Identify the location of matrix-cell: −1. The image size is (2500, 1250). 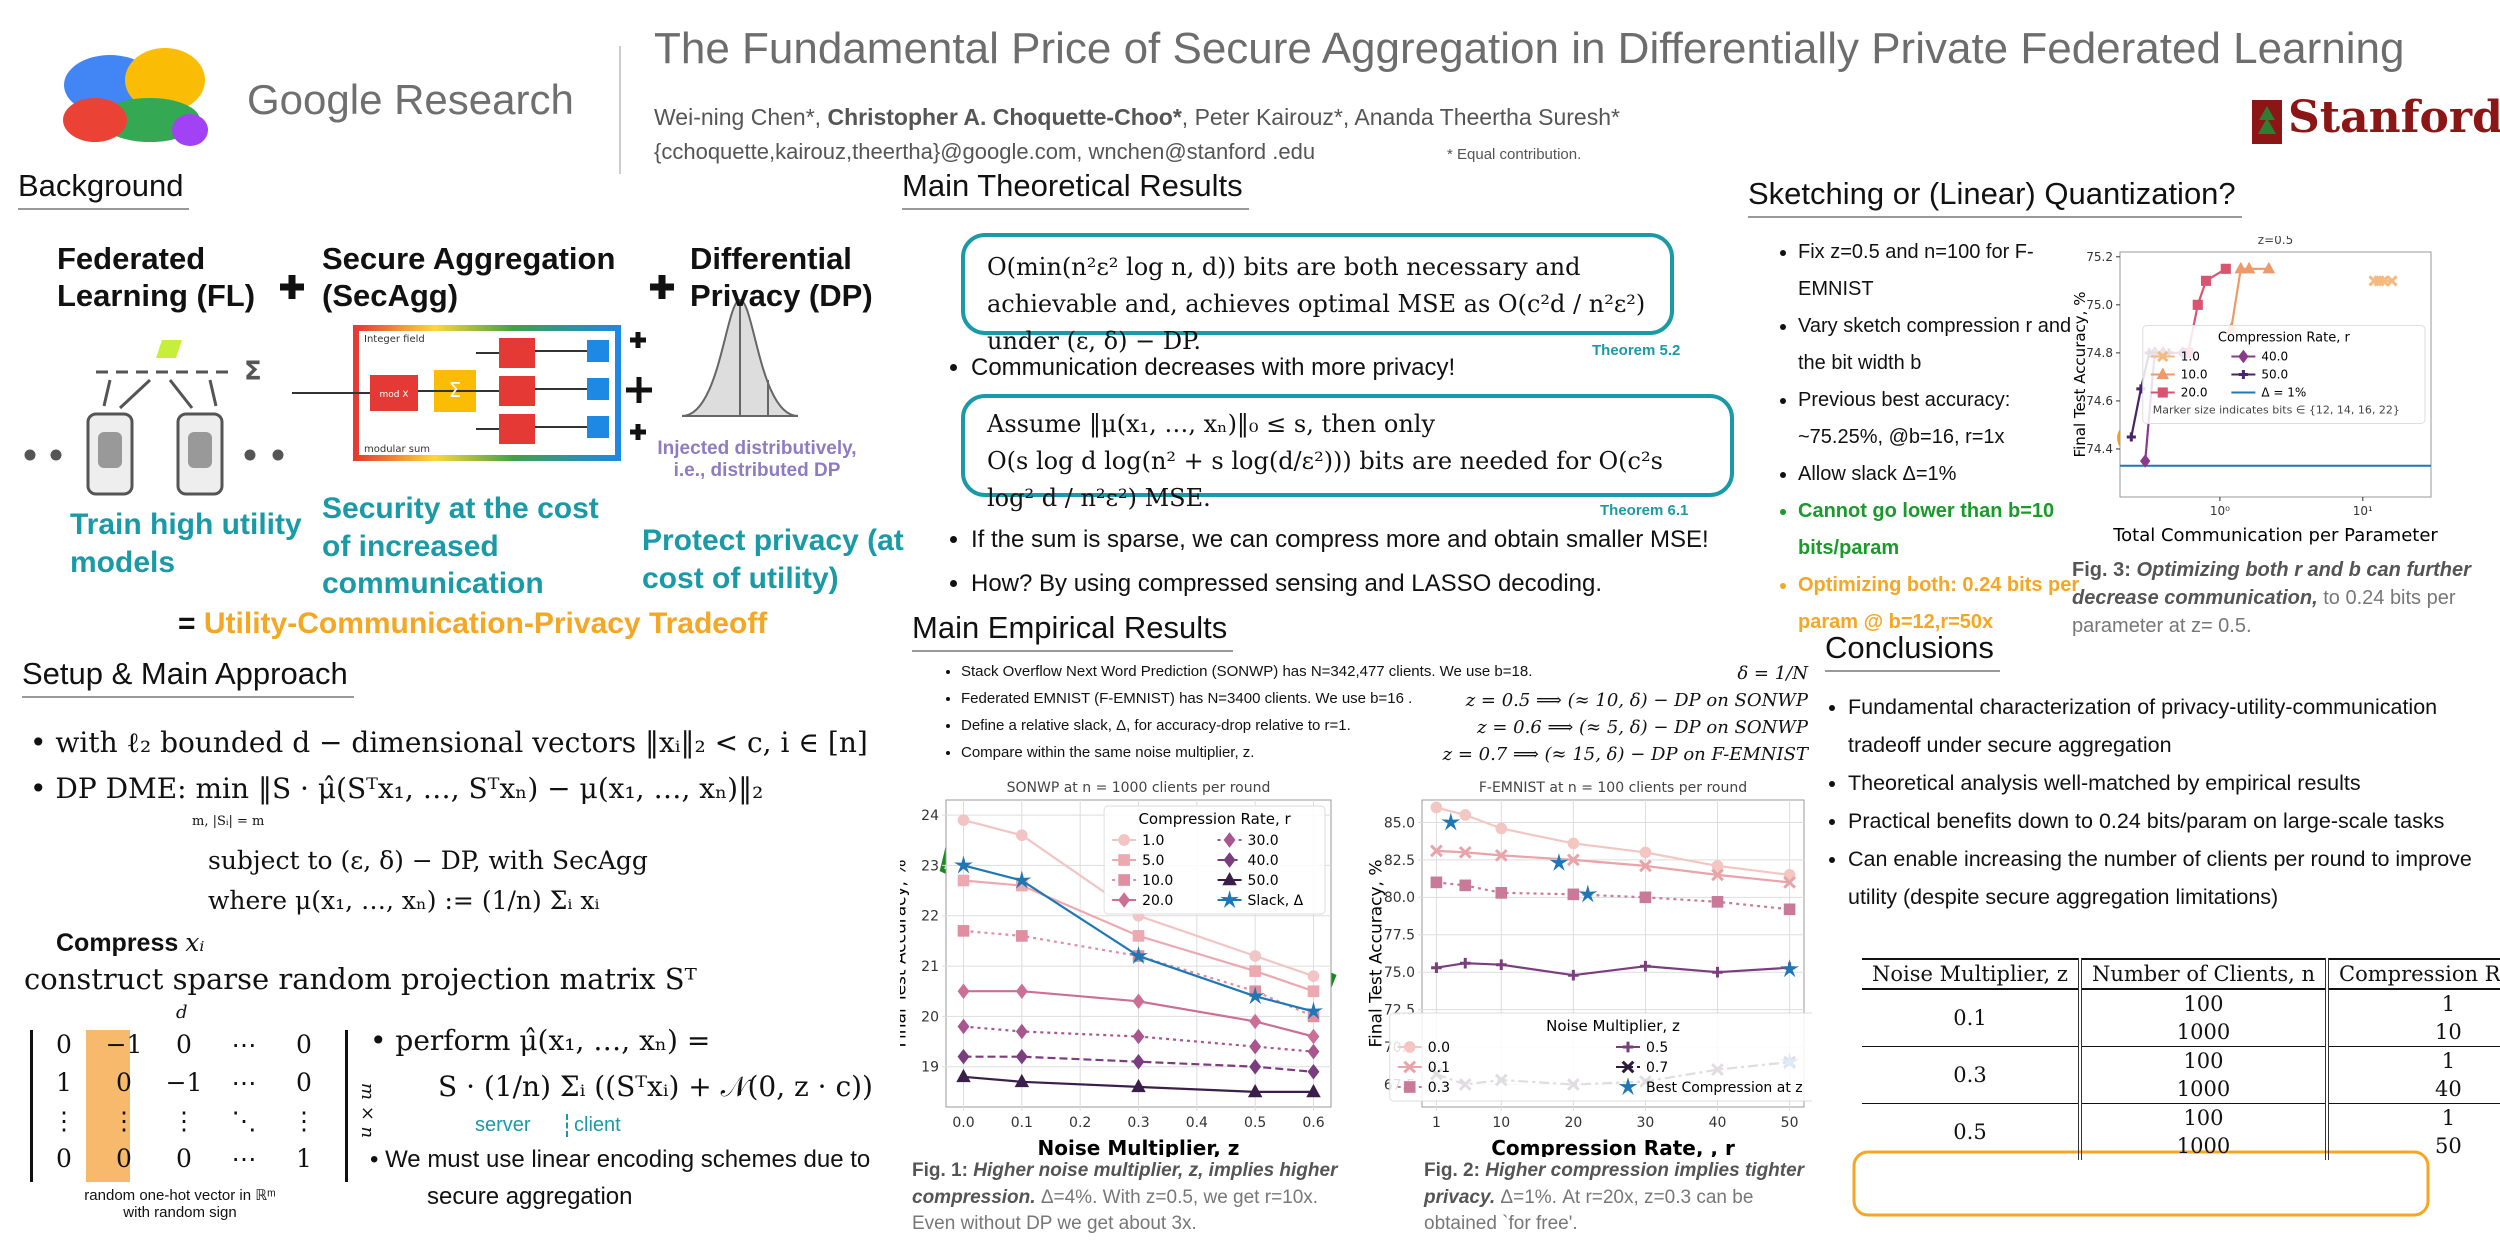
(124, 1044).